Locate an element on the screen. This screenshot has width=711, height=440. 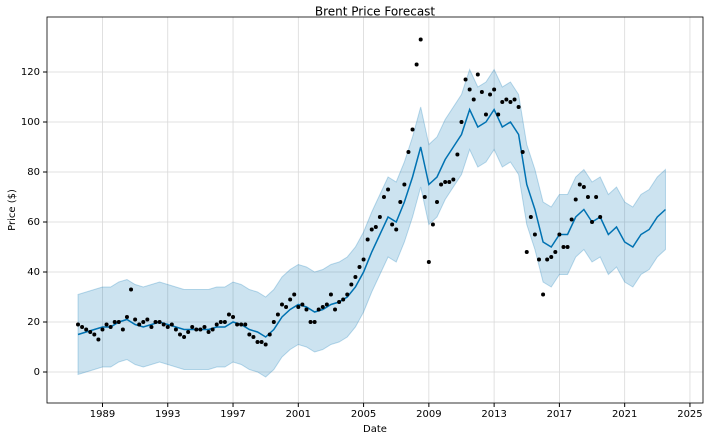
y-axis-label: Price ($) is located at coordinates (12, 210).